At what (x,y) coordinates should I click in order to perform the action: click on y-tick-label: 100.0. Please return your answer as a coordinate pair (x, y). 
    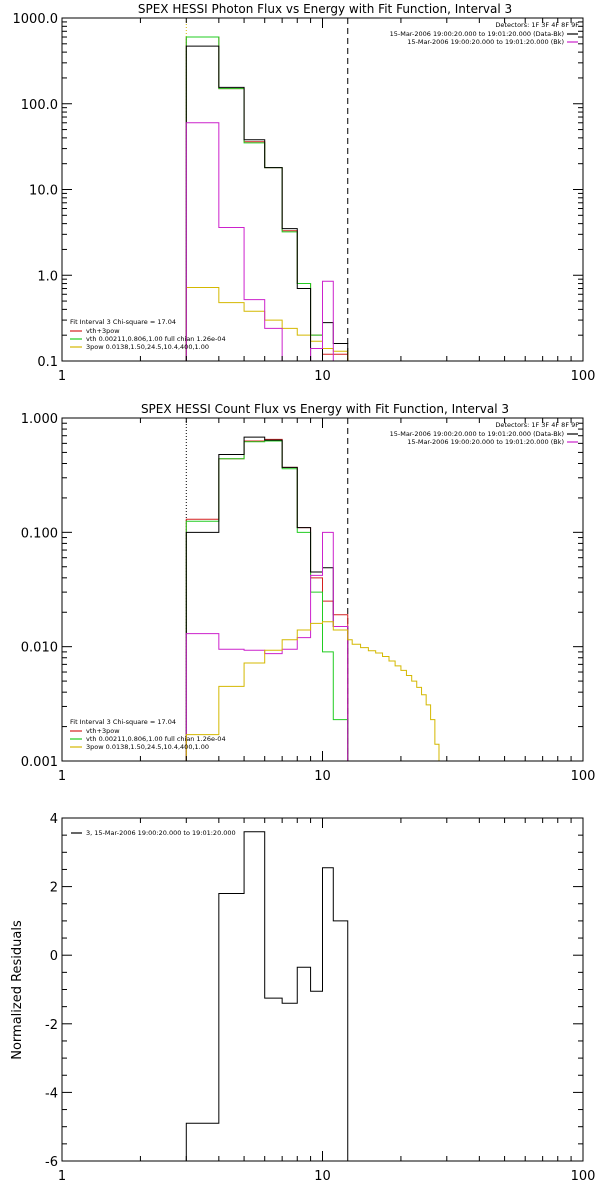
    Looking at the image, I should click on (39, 105).